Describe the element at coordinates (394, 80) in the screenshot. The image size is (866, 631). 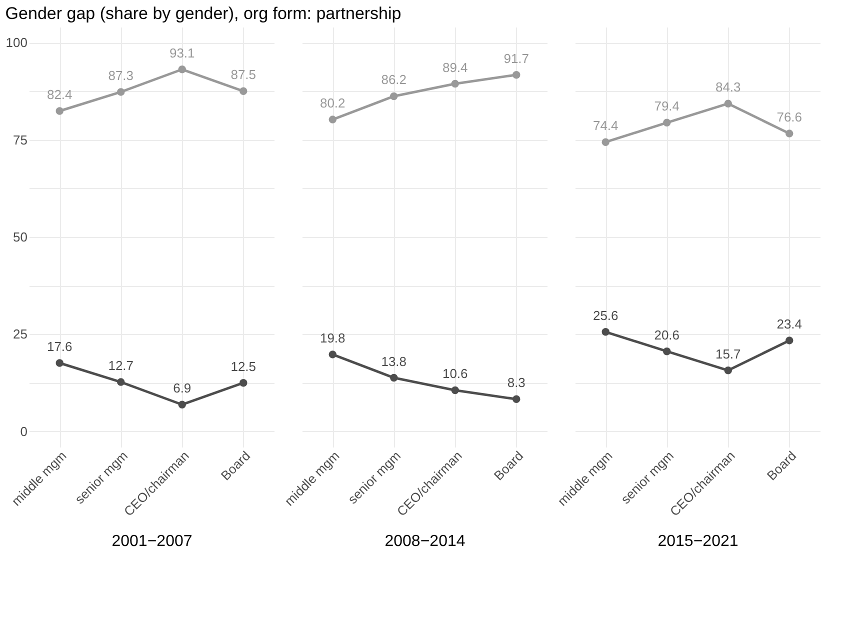
I see `data-label: 86.2` at that location.